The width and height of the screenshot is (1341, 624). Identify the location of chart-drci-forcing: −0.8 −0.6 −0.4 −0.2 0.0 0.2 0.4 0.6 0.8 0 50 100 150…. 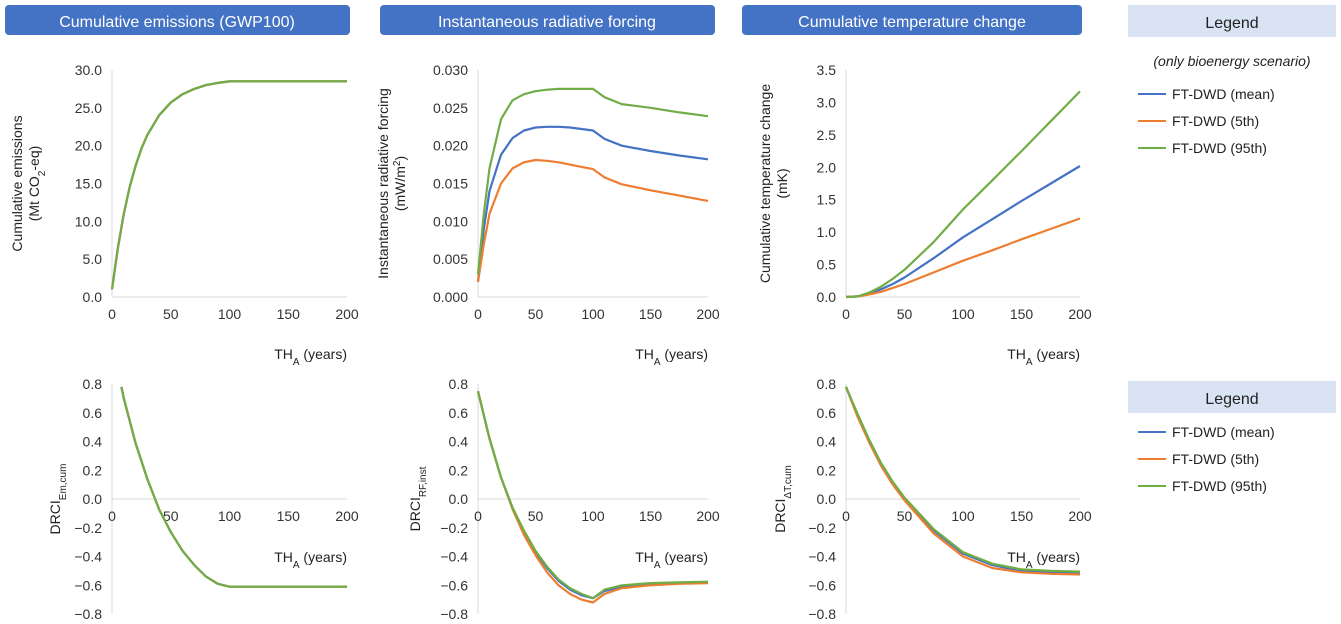
(563, 499).